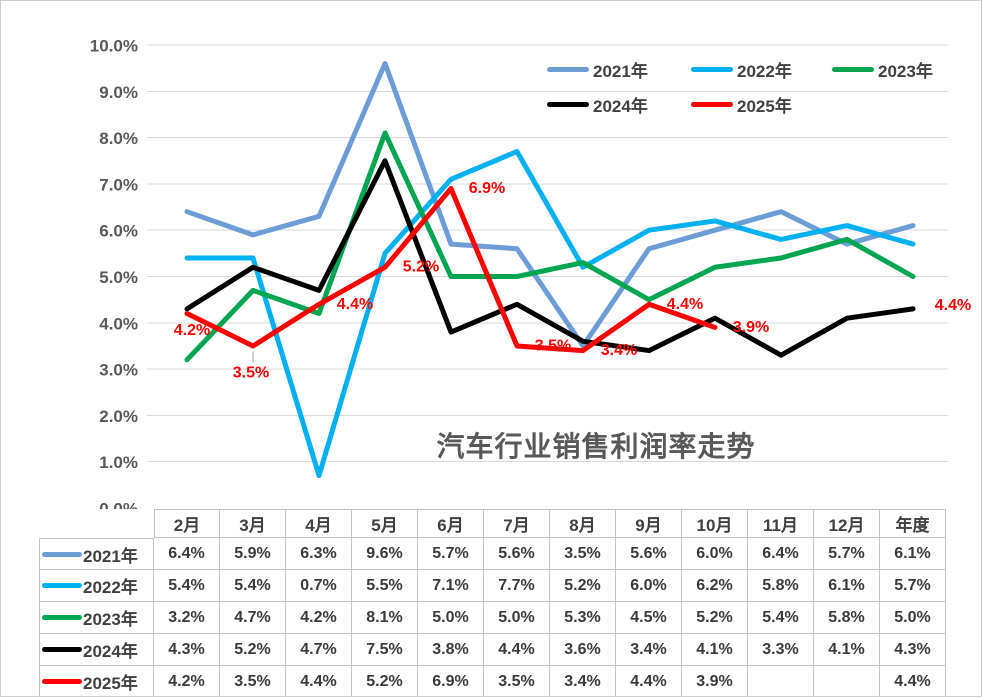  I want to click on table-cell-2024年-2月: 4.3%, so click(187, 650).